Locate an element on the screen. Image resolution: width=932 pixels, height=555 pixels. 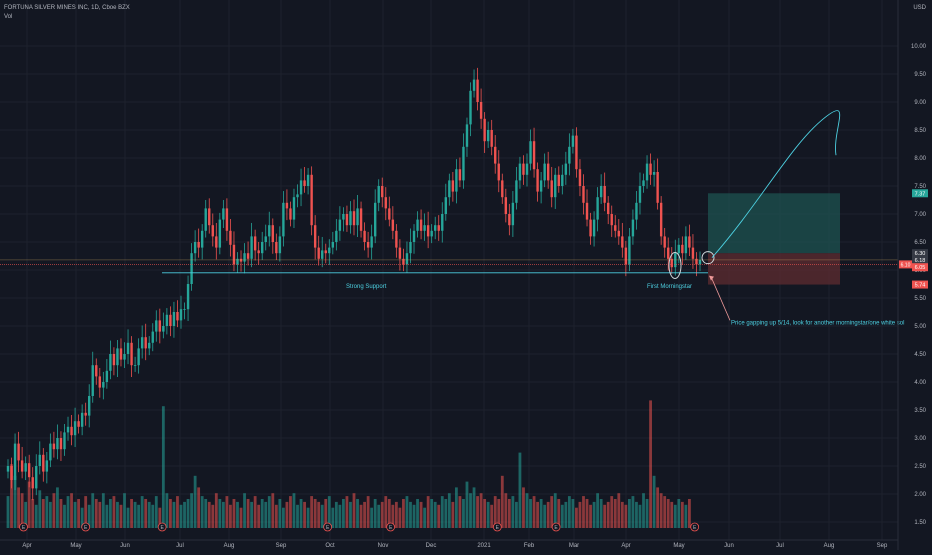
earnings-marker: E is located at coordinates (695, 527).